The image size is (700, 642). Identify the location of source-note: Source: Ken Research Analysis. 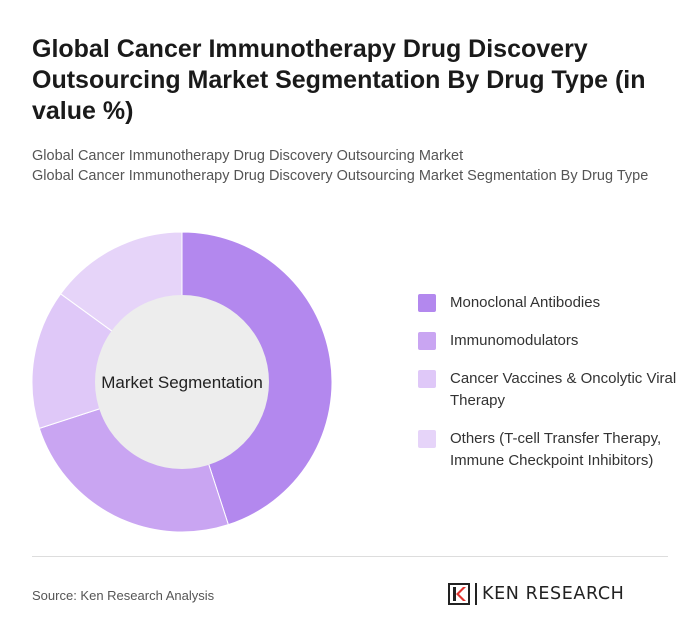
(123, 595).